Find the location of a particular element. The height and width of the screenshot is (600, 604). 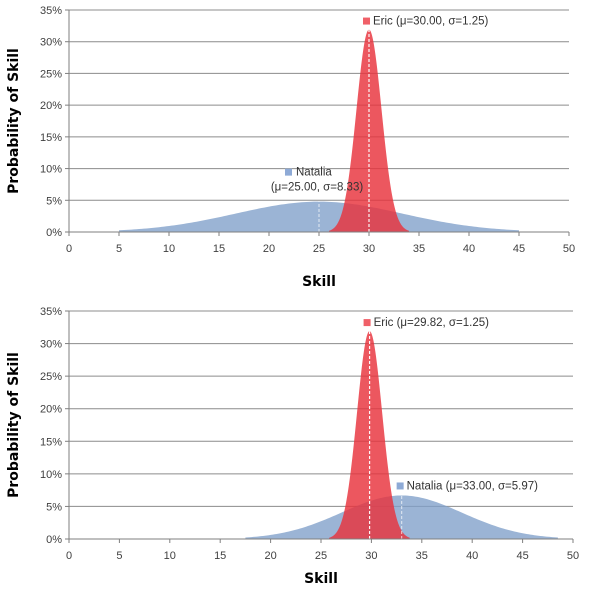

annotation-natalia-params: (μ=25.00, σ=8.33) is located at coordinates (317, 188).